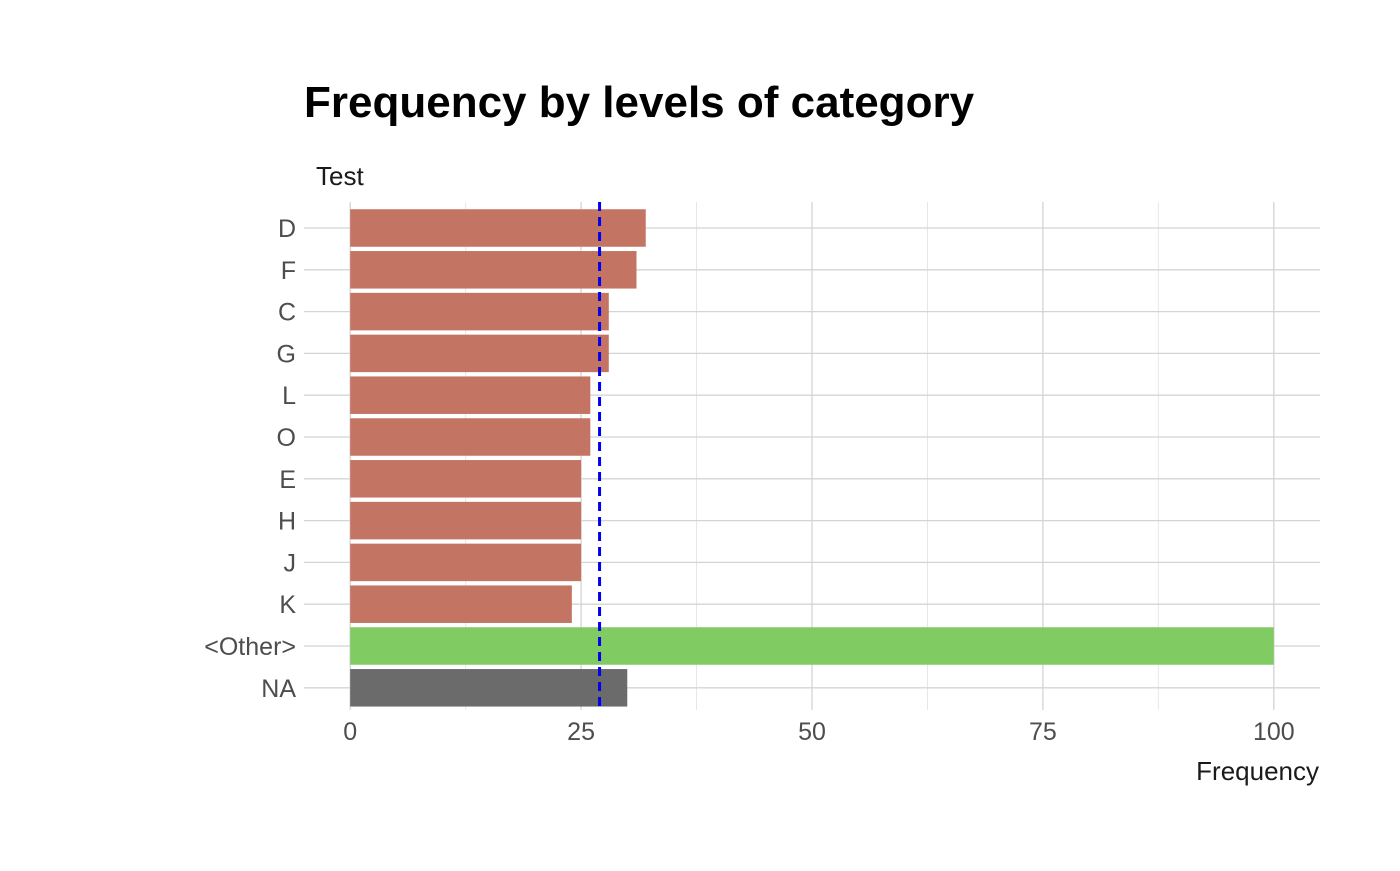  Describe the element at coordinates (581, 732) in the screenshot. I see `x-tick-label: 25` at that location.